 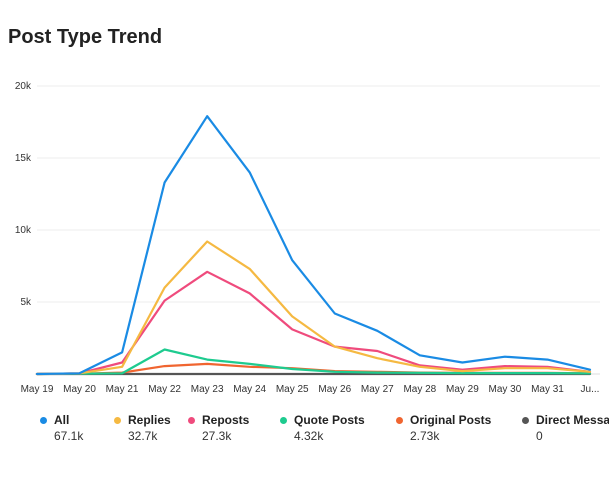 I want to click on x-tick-label: May 22, so click(x=164, y=389).